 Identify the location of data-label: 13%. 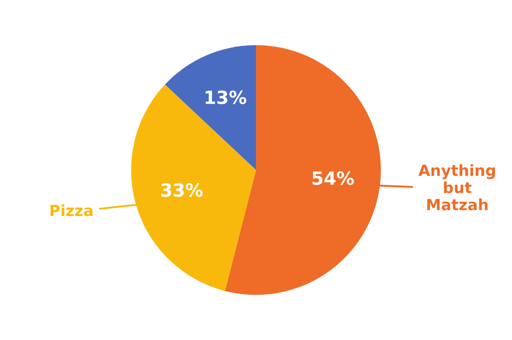
(226, 97).